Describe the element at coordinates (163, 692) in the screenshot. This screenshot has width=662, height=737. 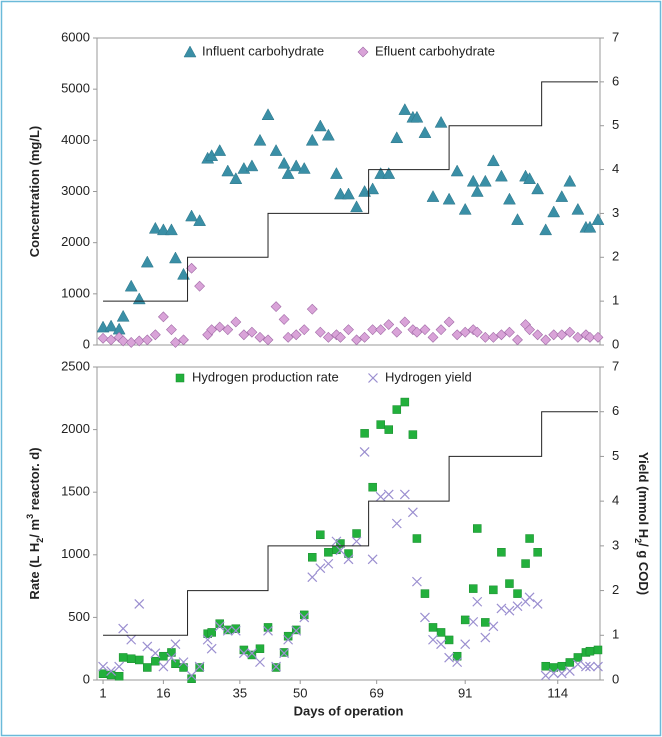
I see `x-tick-label: 16` at that location.